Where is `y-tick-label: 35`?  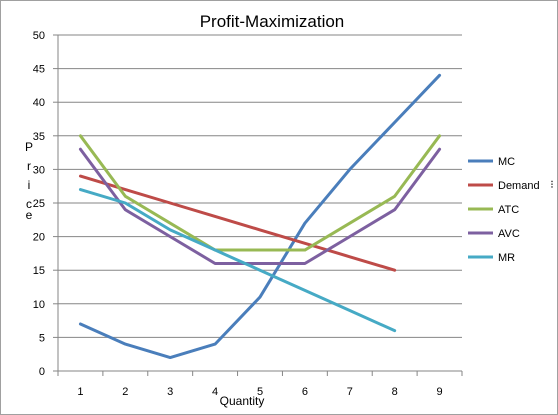 y-tick-label: 35 is located at coordinates (39, 137).